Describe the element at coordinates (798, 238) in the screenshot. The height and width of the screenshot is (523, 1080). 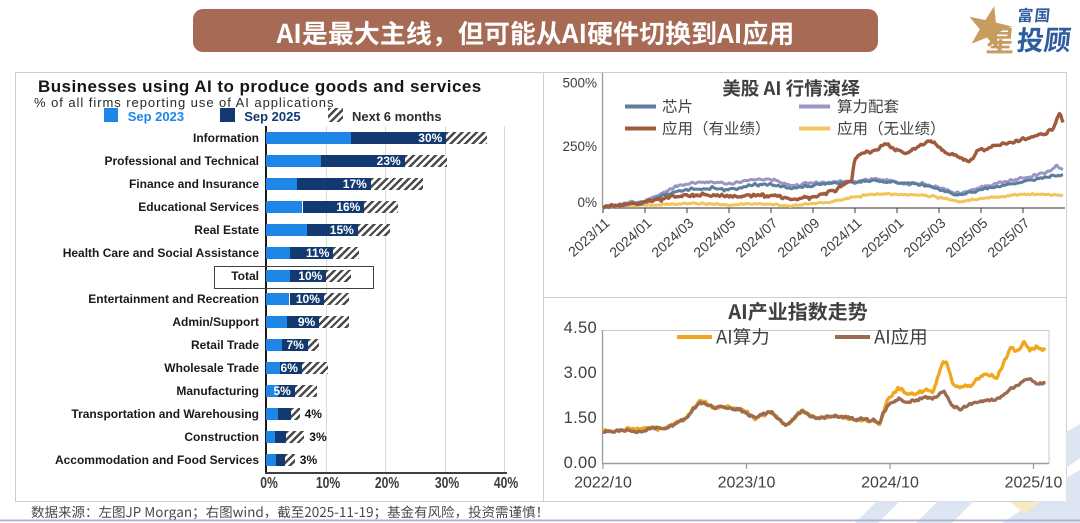
I see `svg-text: 2024/09` at that location.